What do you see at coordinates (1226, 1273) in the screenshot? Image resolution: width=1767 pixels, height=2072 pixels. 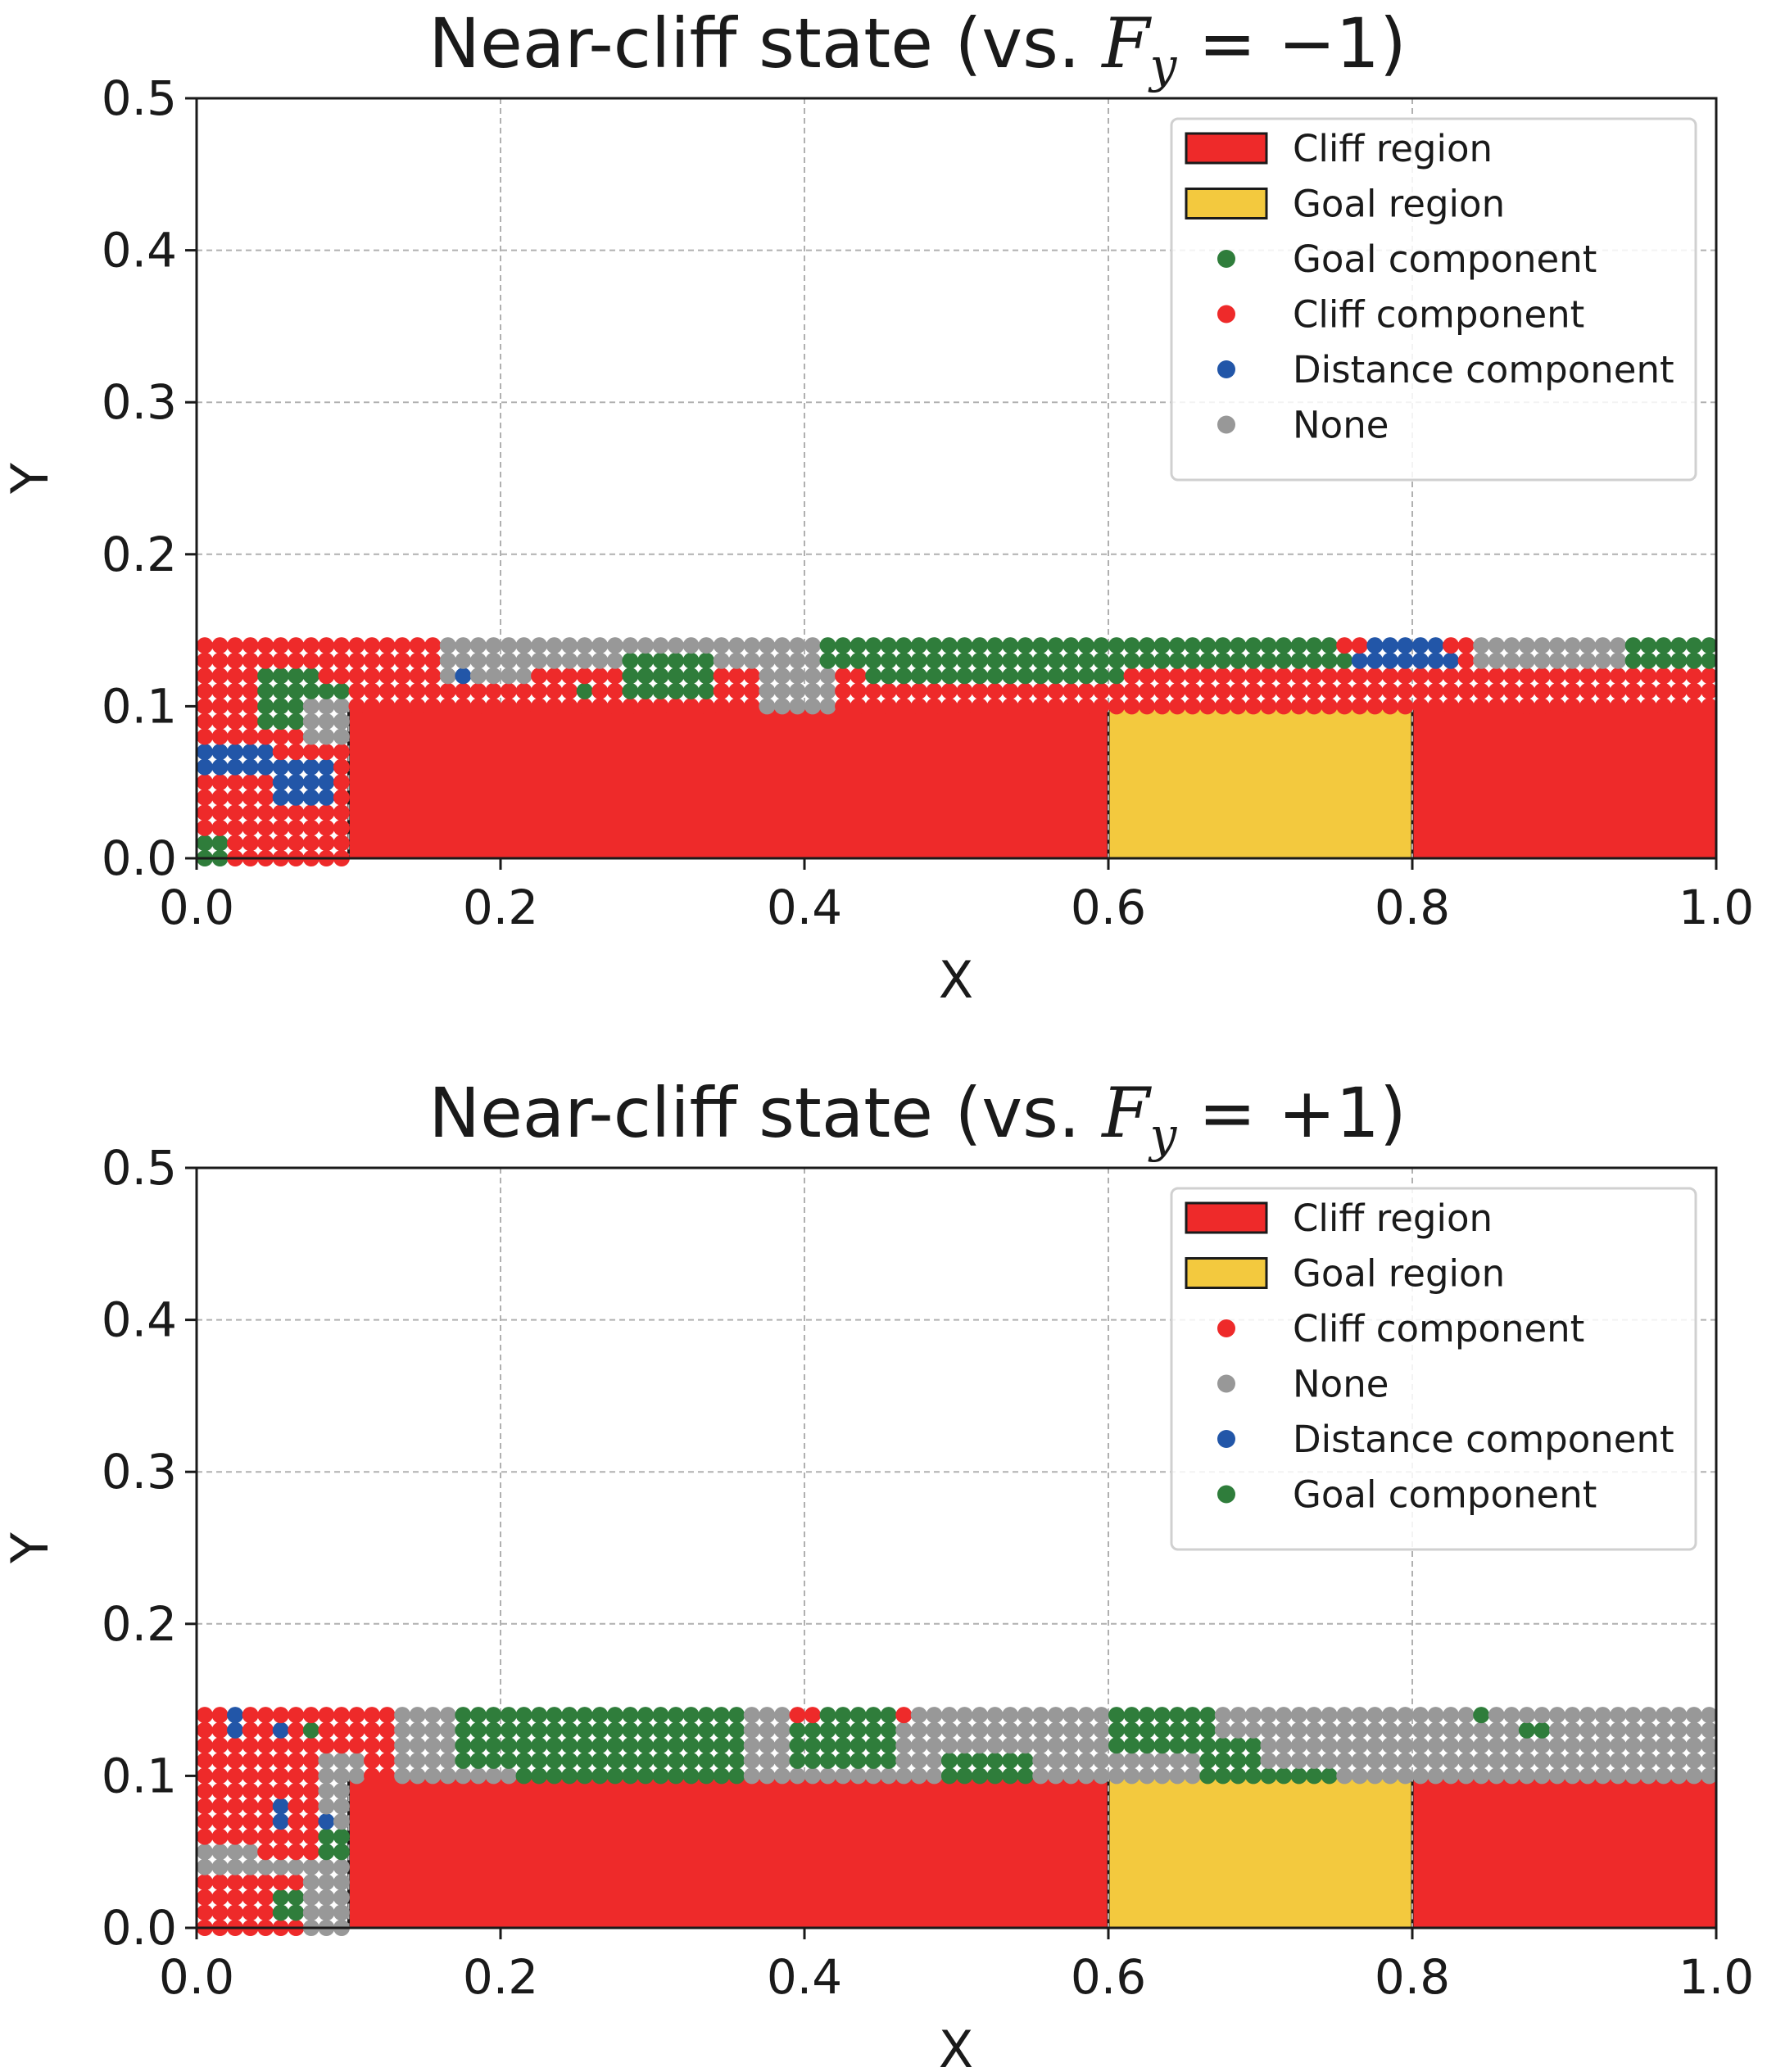 I see `legend-swatch` at bounding box center [1226, 1273].